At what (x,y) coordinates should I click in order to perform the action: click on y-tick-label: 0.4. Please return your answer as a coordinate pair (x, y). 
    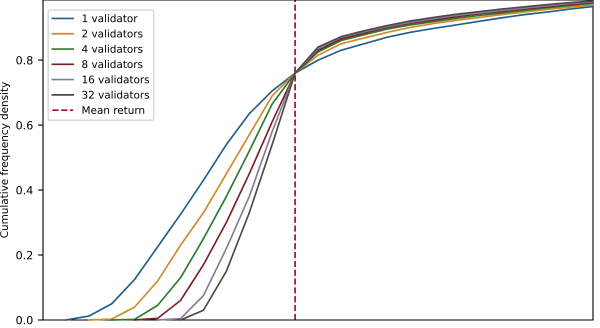
    Looking at the image, I should click on (24, 190).